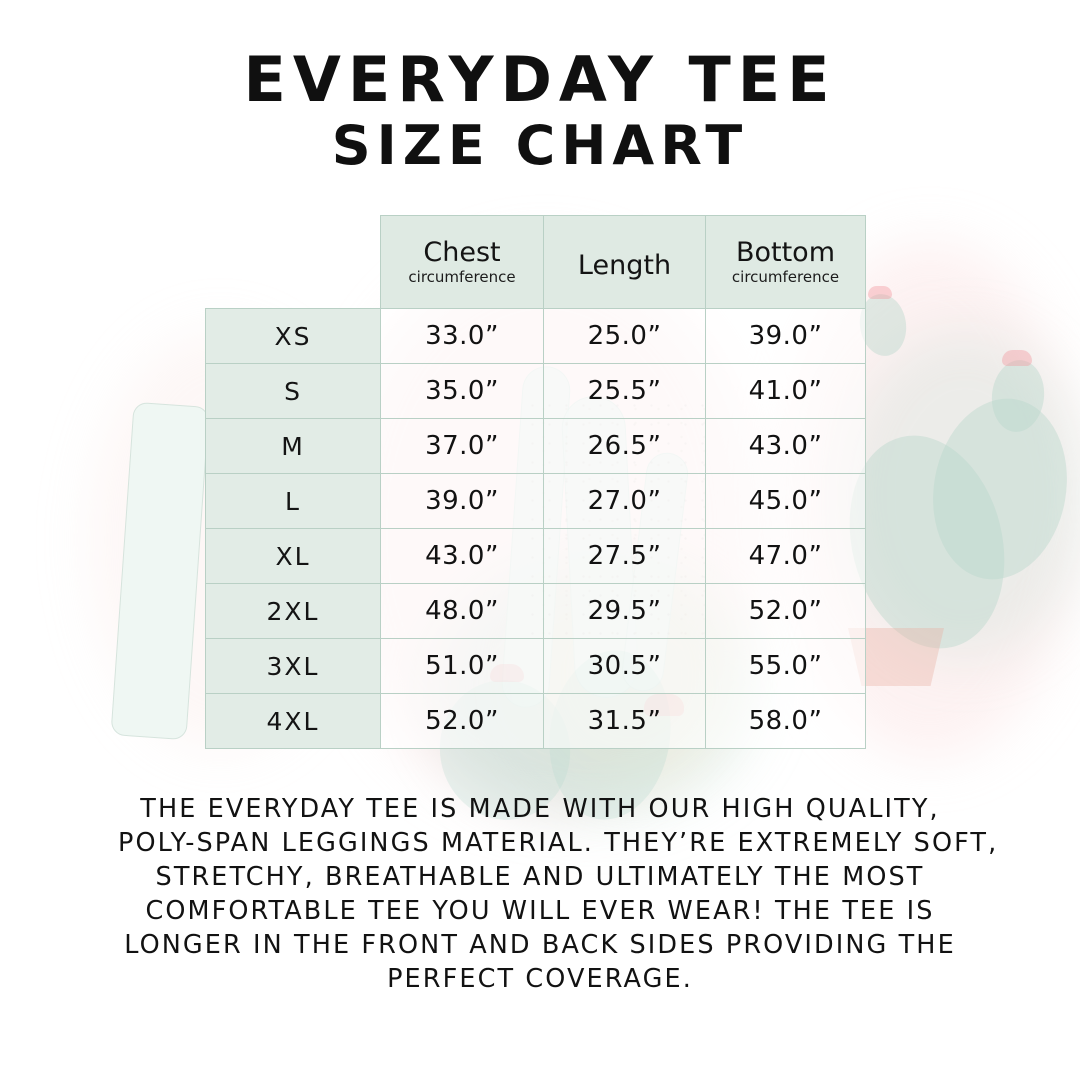 The image size is (1080, 1080). What do you see at coordinates (624, 391) in the screenshot?
I see `cell-length: 25.5”` at bounding box center [624, 391].